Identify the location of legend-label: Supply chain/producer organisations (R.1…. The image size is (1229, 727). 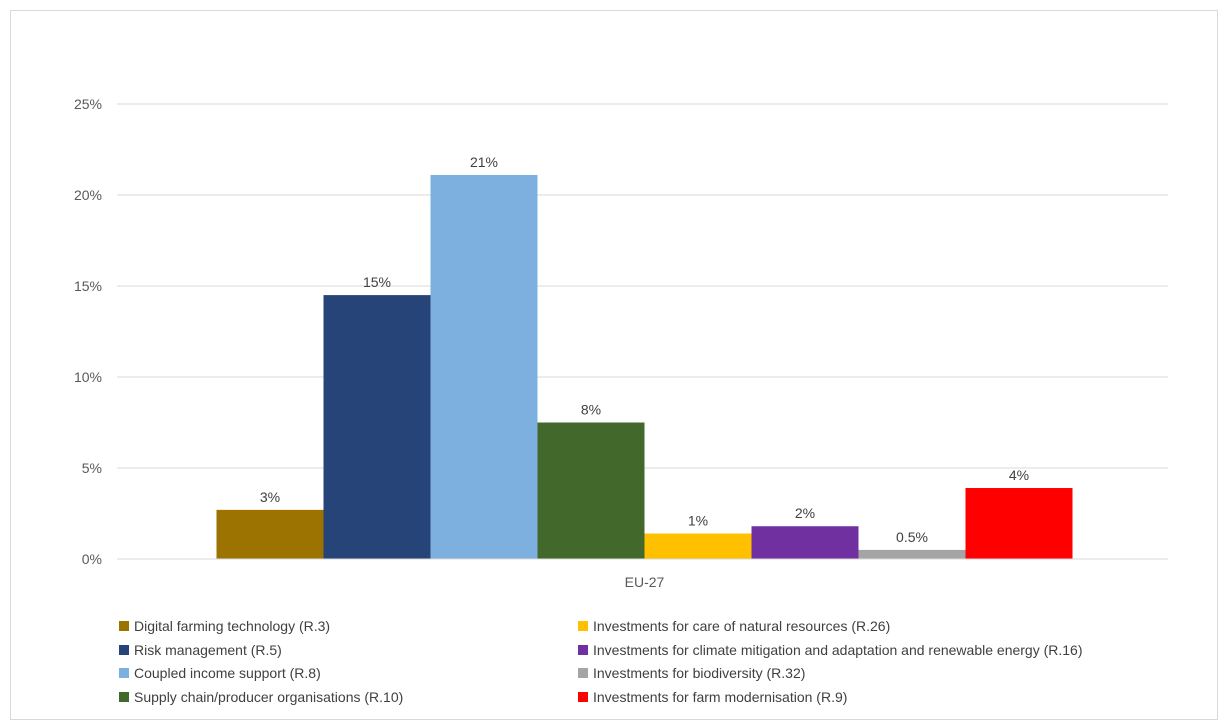
(269, 696).